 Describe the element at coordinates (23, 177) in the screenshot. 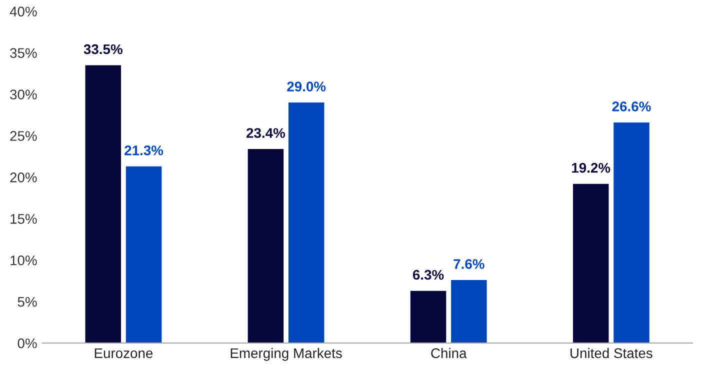

I see `y-tick-label: 20%` at that location.